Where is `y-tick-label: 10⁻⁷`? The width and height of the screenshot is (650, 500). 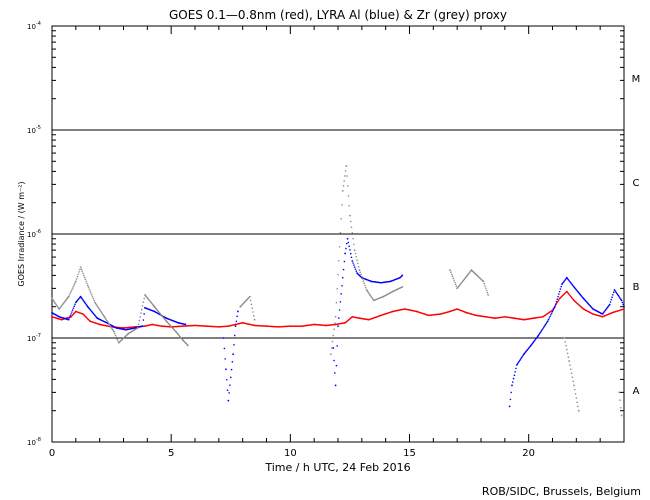
y-tick-label: 10⁻⁷ is located at coordinates (34, 338).